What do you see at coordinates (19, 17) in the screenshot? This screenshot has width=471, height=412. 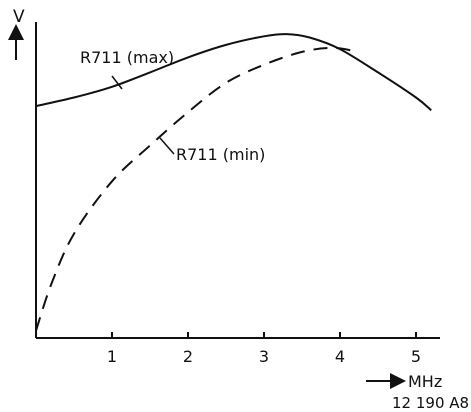 I see `y-axis-label: V` at bounding box center [19, 17].